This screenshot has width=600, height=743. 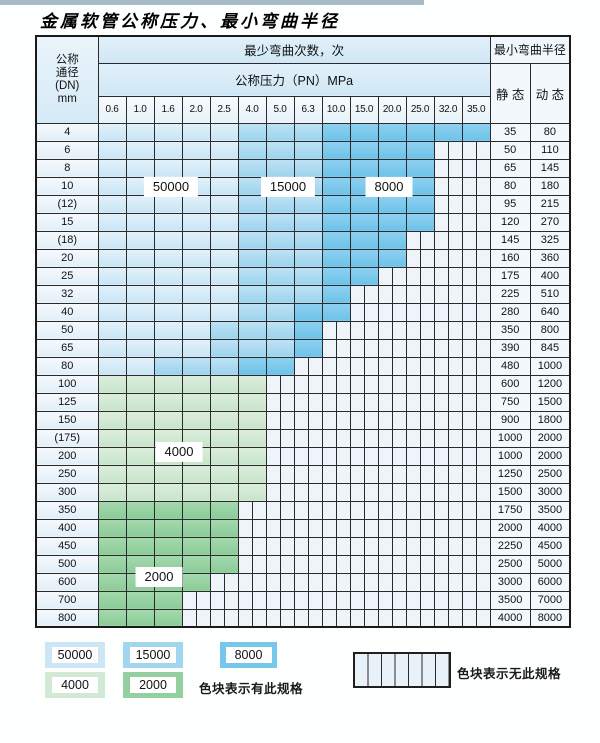 What do you see at coordinates (288, 187) in the screenshot?
I see `region-label-15000: 15000` at bounding box center [288, 187].